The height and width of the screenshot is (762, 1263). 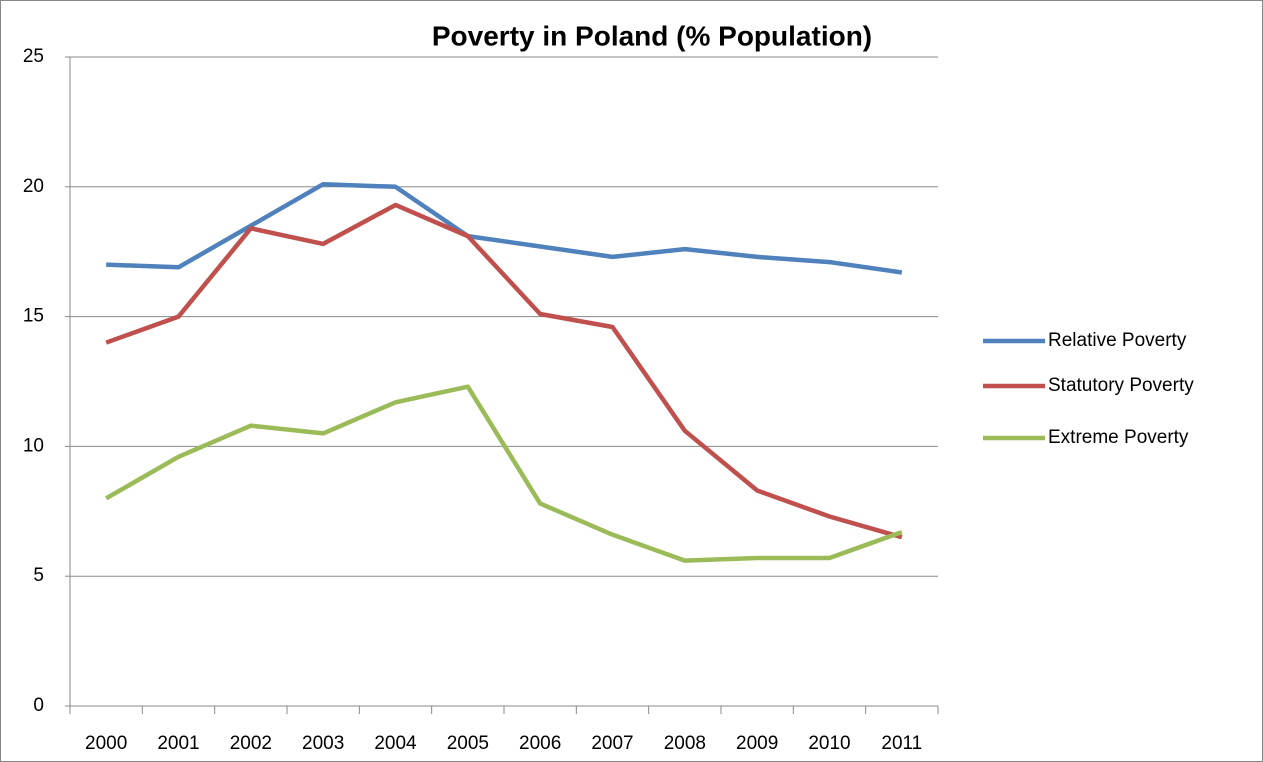 What do you see at coordinates (652, 35) in the screenshot?
I see `chart-title: Poverty in Poland (% Population)` at bounding box center [652, 35].